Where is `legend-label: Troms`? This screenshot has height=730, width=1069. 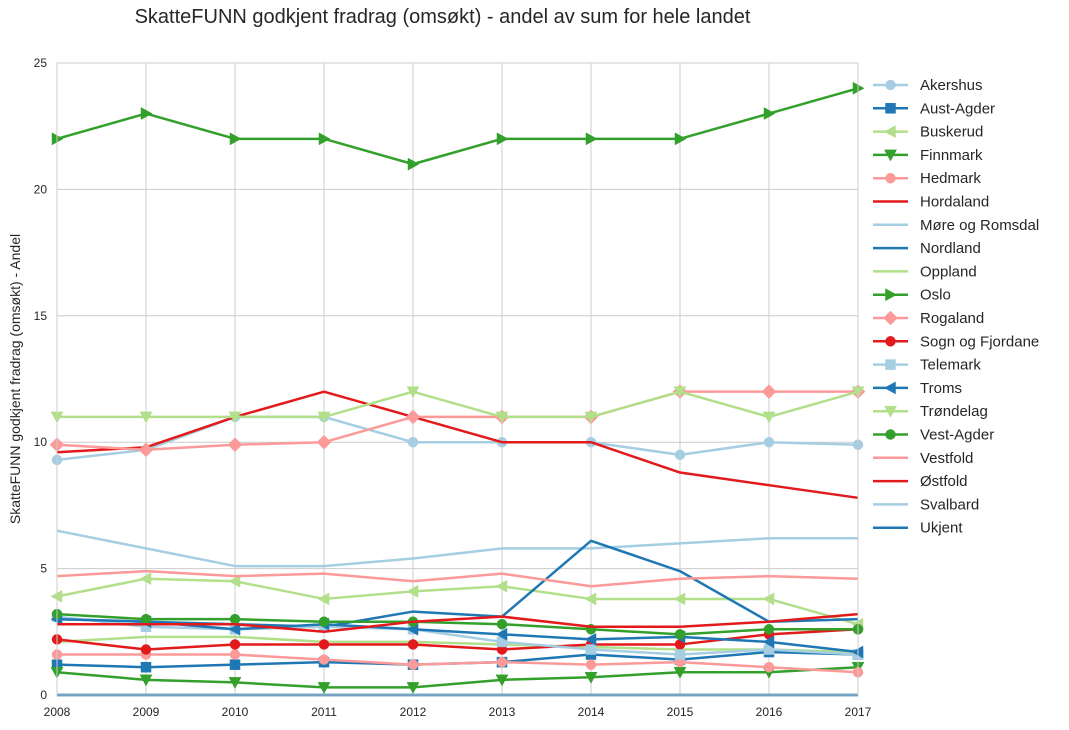
legend-label: Troms is located at coordinates (941, 388).